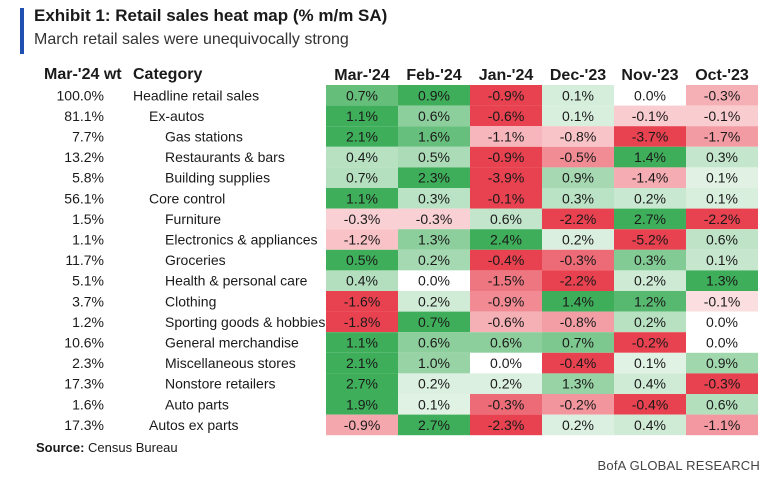 Image resolution: width=780 pixels, height=486 pixels. Describe the element at coordinates (578, 281) in the screenshot. I see `cell-value: -2.2%` at that location.